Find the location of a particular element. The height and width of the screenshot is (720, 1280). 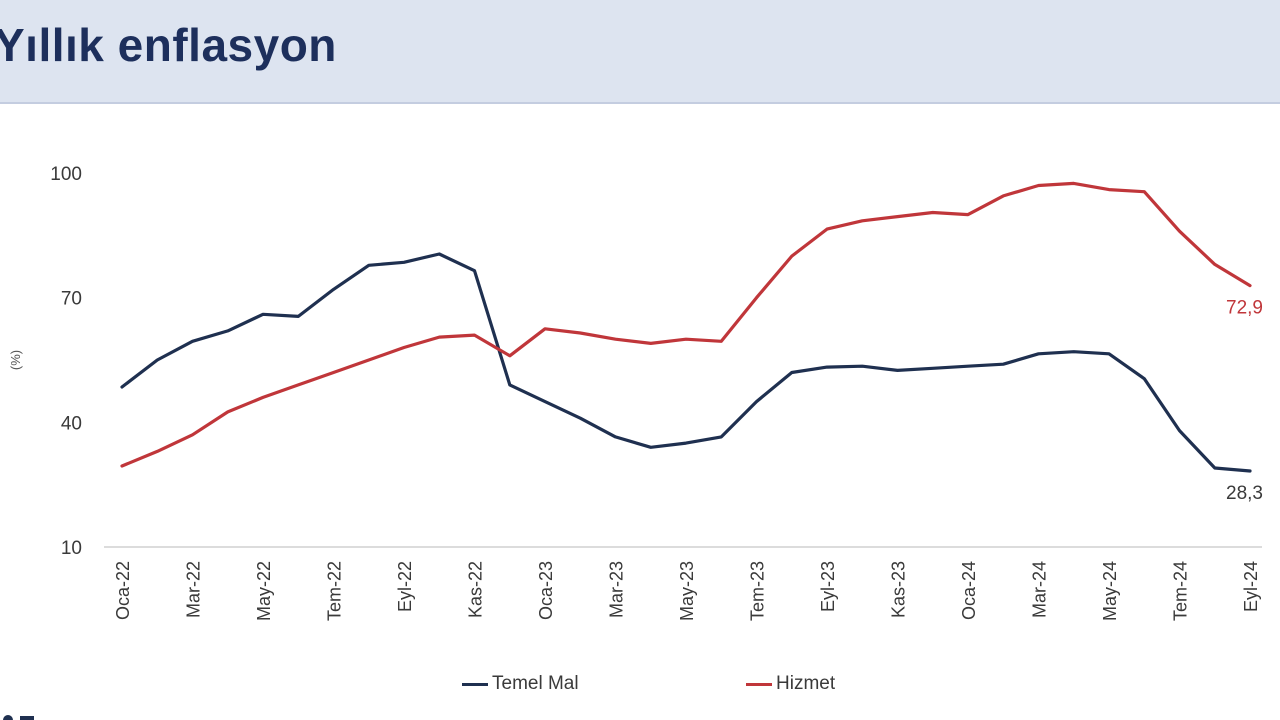

x-tick-label: Tem-23 is located at coordinates (758, 591).